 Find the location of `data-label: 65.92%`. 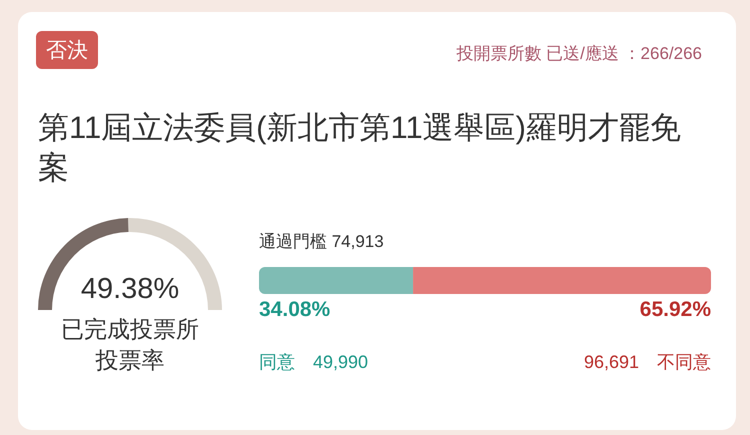

data-label: 65.92% is located at coordinates (675, 310).